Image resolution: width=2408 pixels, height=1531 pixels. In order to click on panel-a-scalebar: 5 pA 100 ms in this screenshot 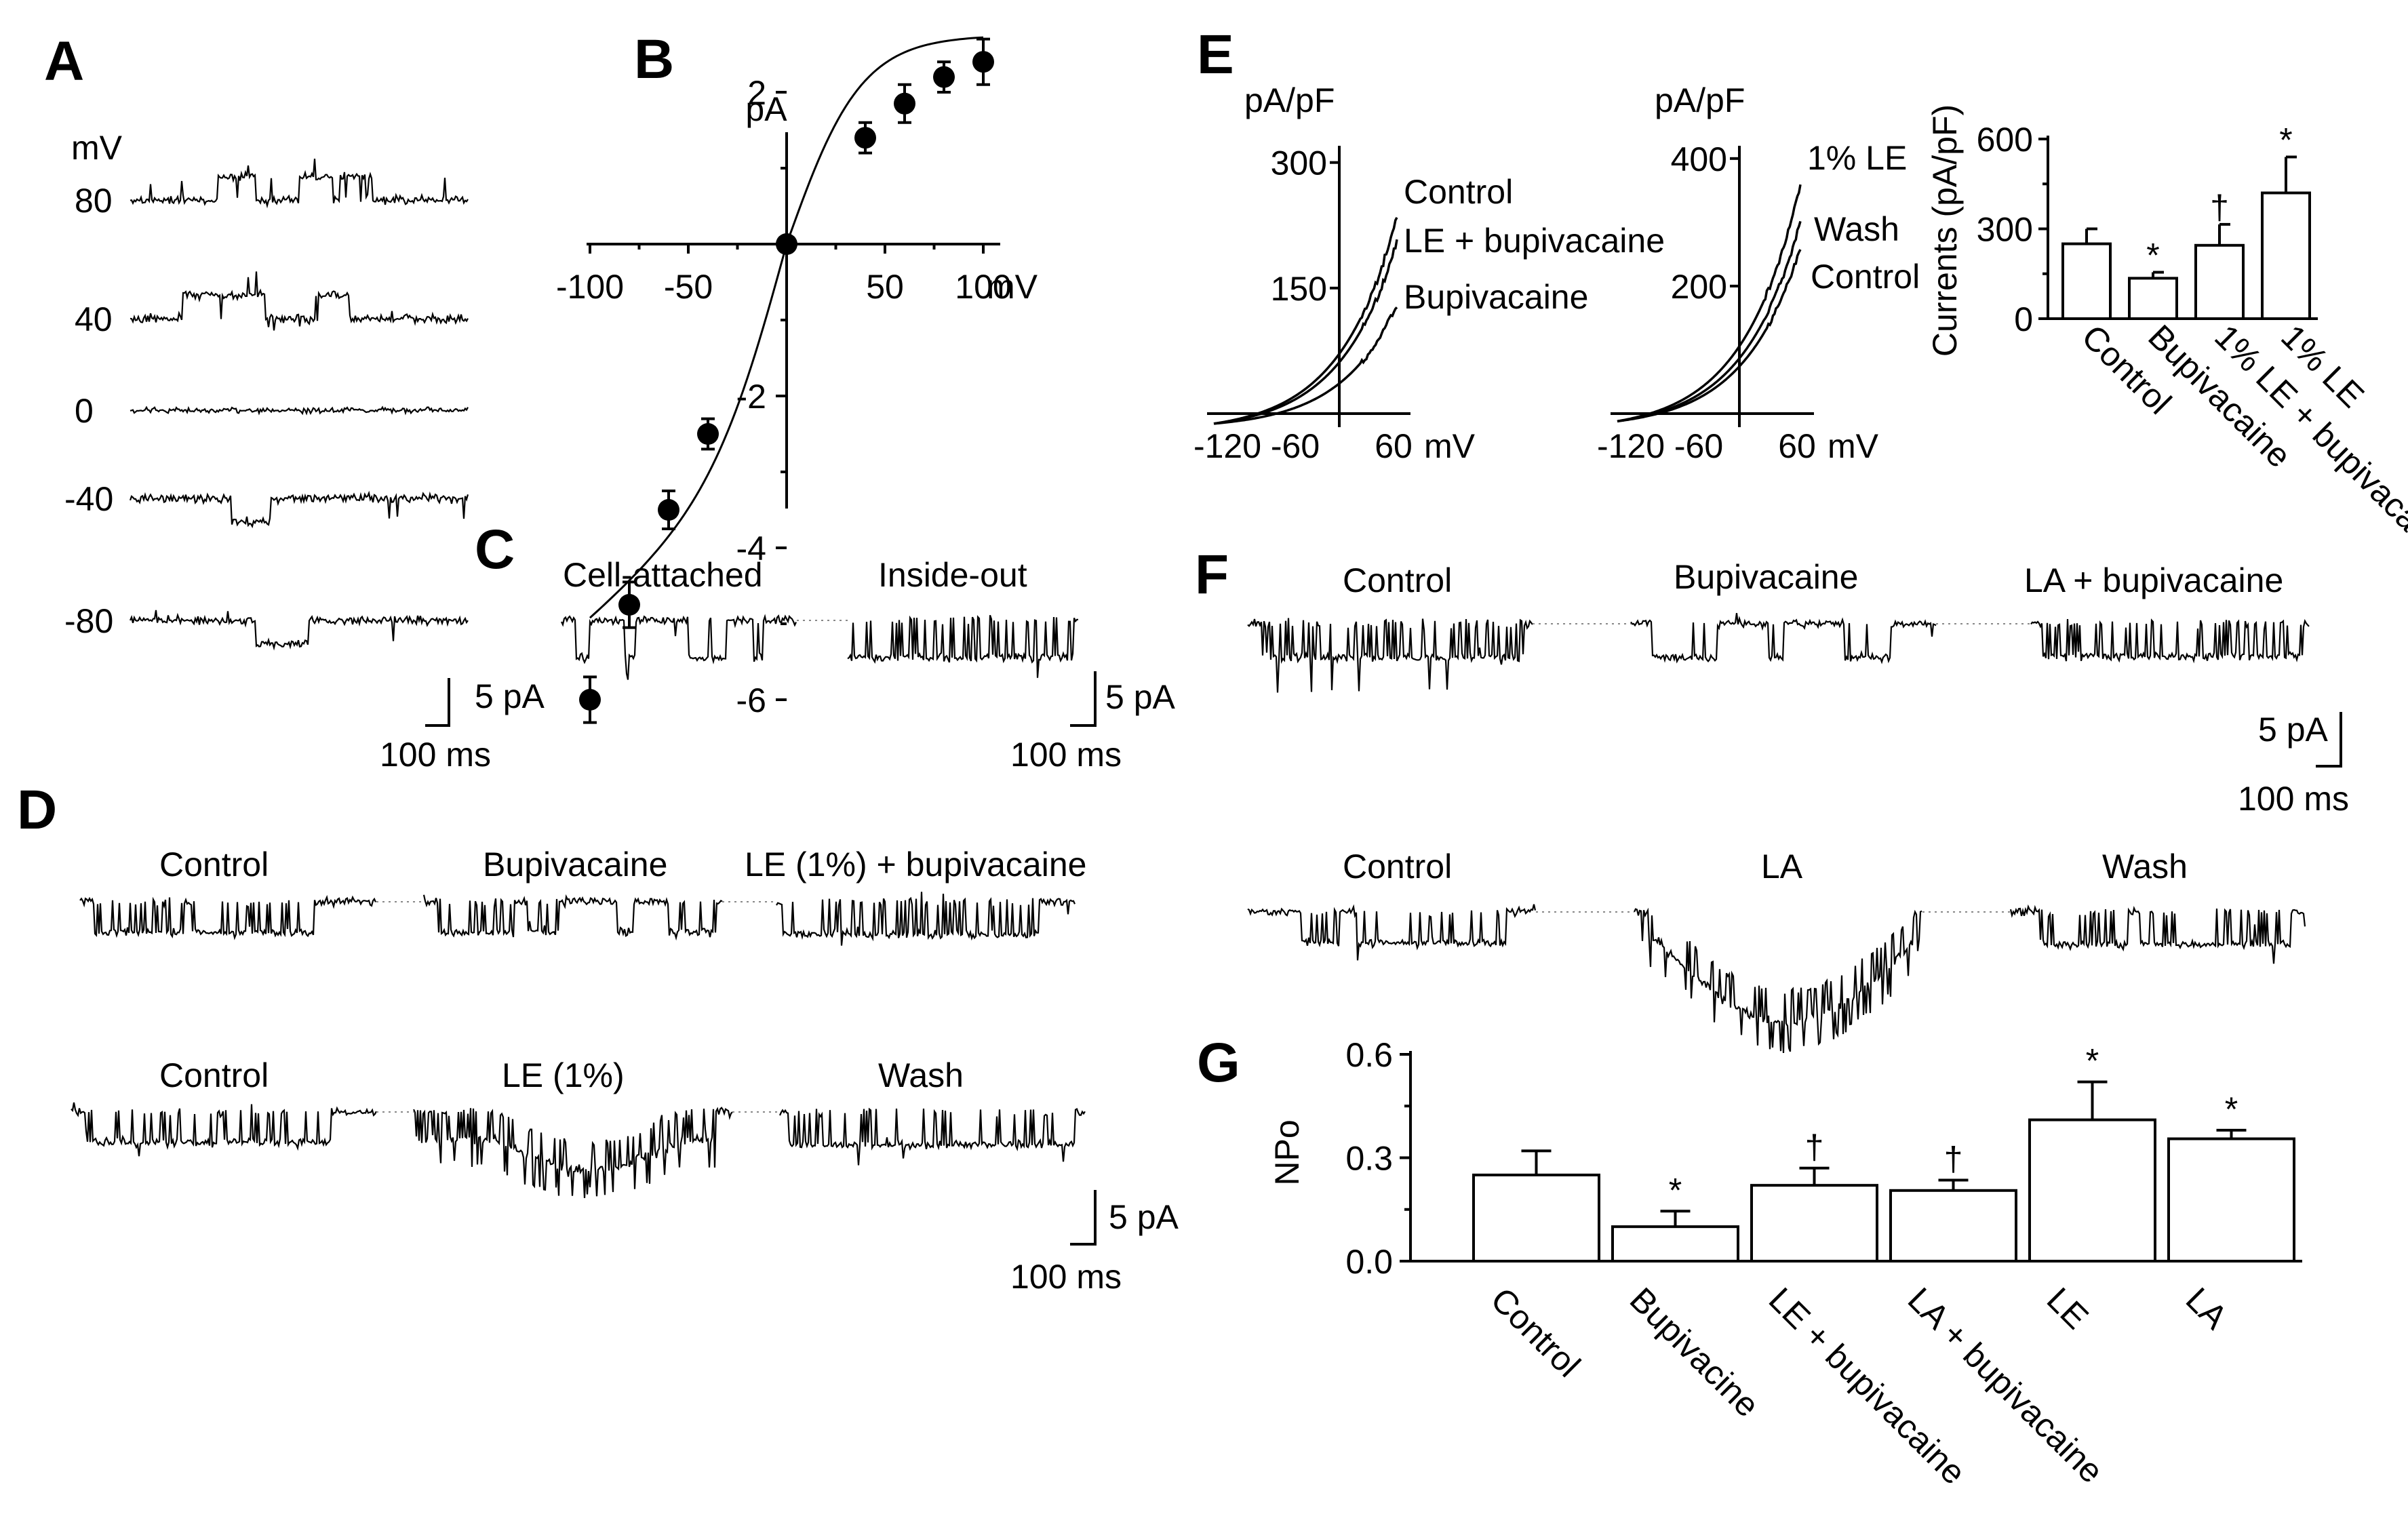, I will do `click(462, 725)`.